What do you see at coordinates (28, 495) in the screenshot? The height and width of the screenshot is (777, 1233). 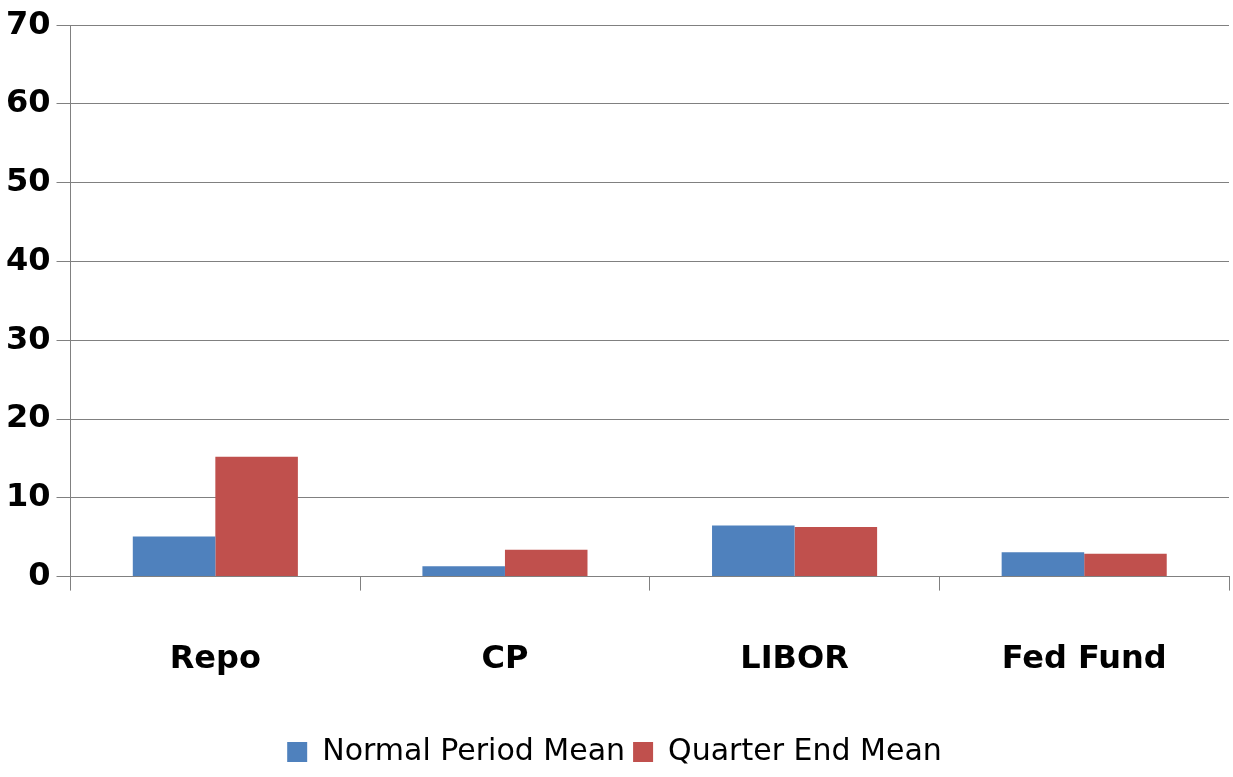 I see `y-tick-label: 10` at bounding box center [28, 495].